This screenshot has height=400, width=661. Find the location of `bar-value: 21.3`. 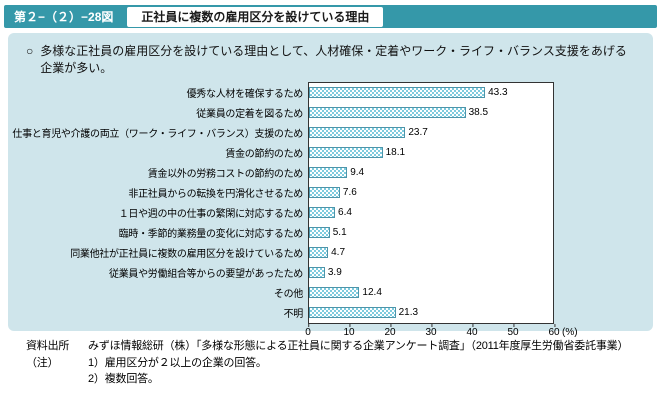

bar-value: 21.3 is located at coordinates (408, 313).